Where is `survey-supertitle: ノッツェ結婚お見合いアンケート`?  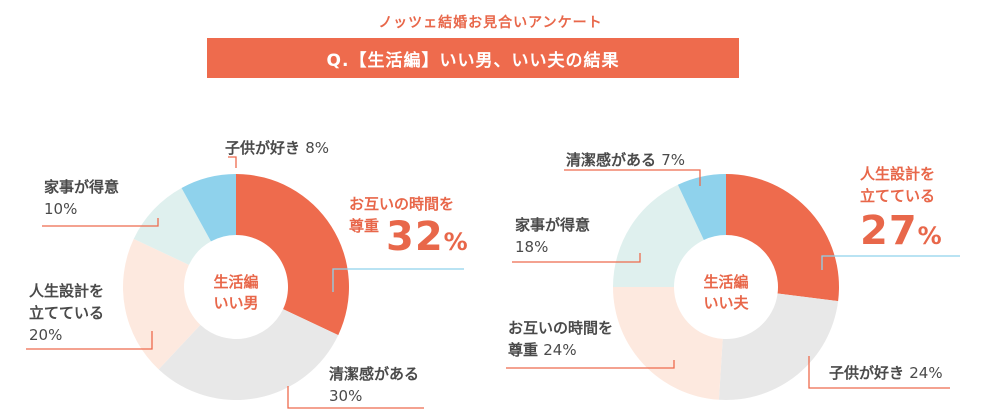
survey-supertitle: ノッツェ結婚お見合いアンケート is located at coordinates (490, 23).